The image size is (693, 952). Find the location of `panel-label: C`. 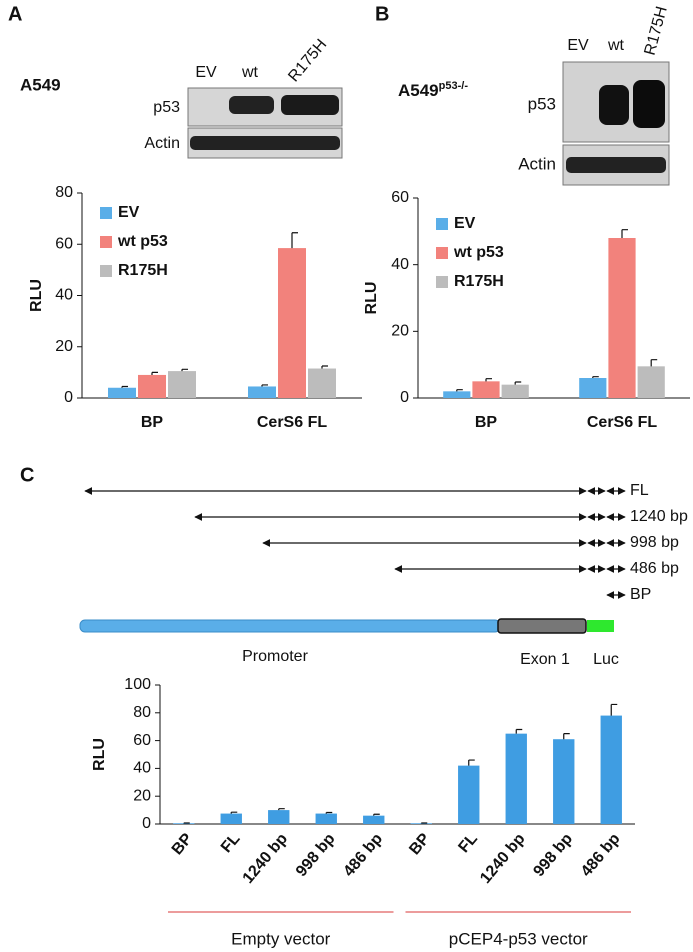

panel-label: C is located at coordinates (27, 475).